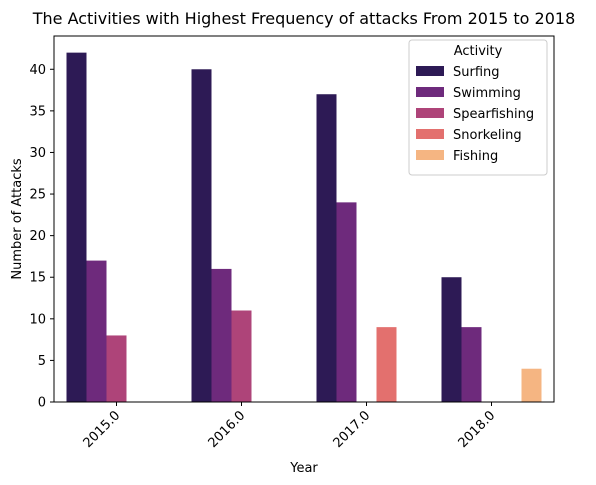 The width and height of the screenshot is (596, 485). Describe the element at coordinates (37, 195) in the screenshot. I see `y-tick-label: 25` at that location.